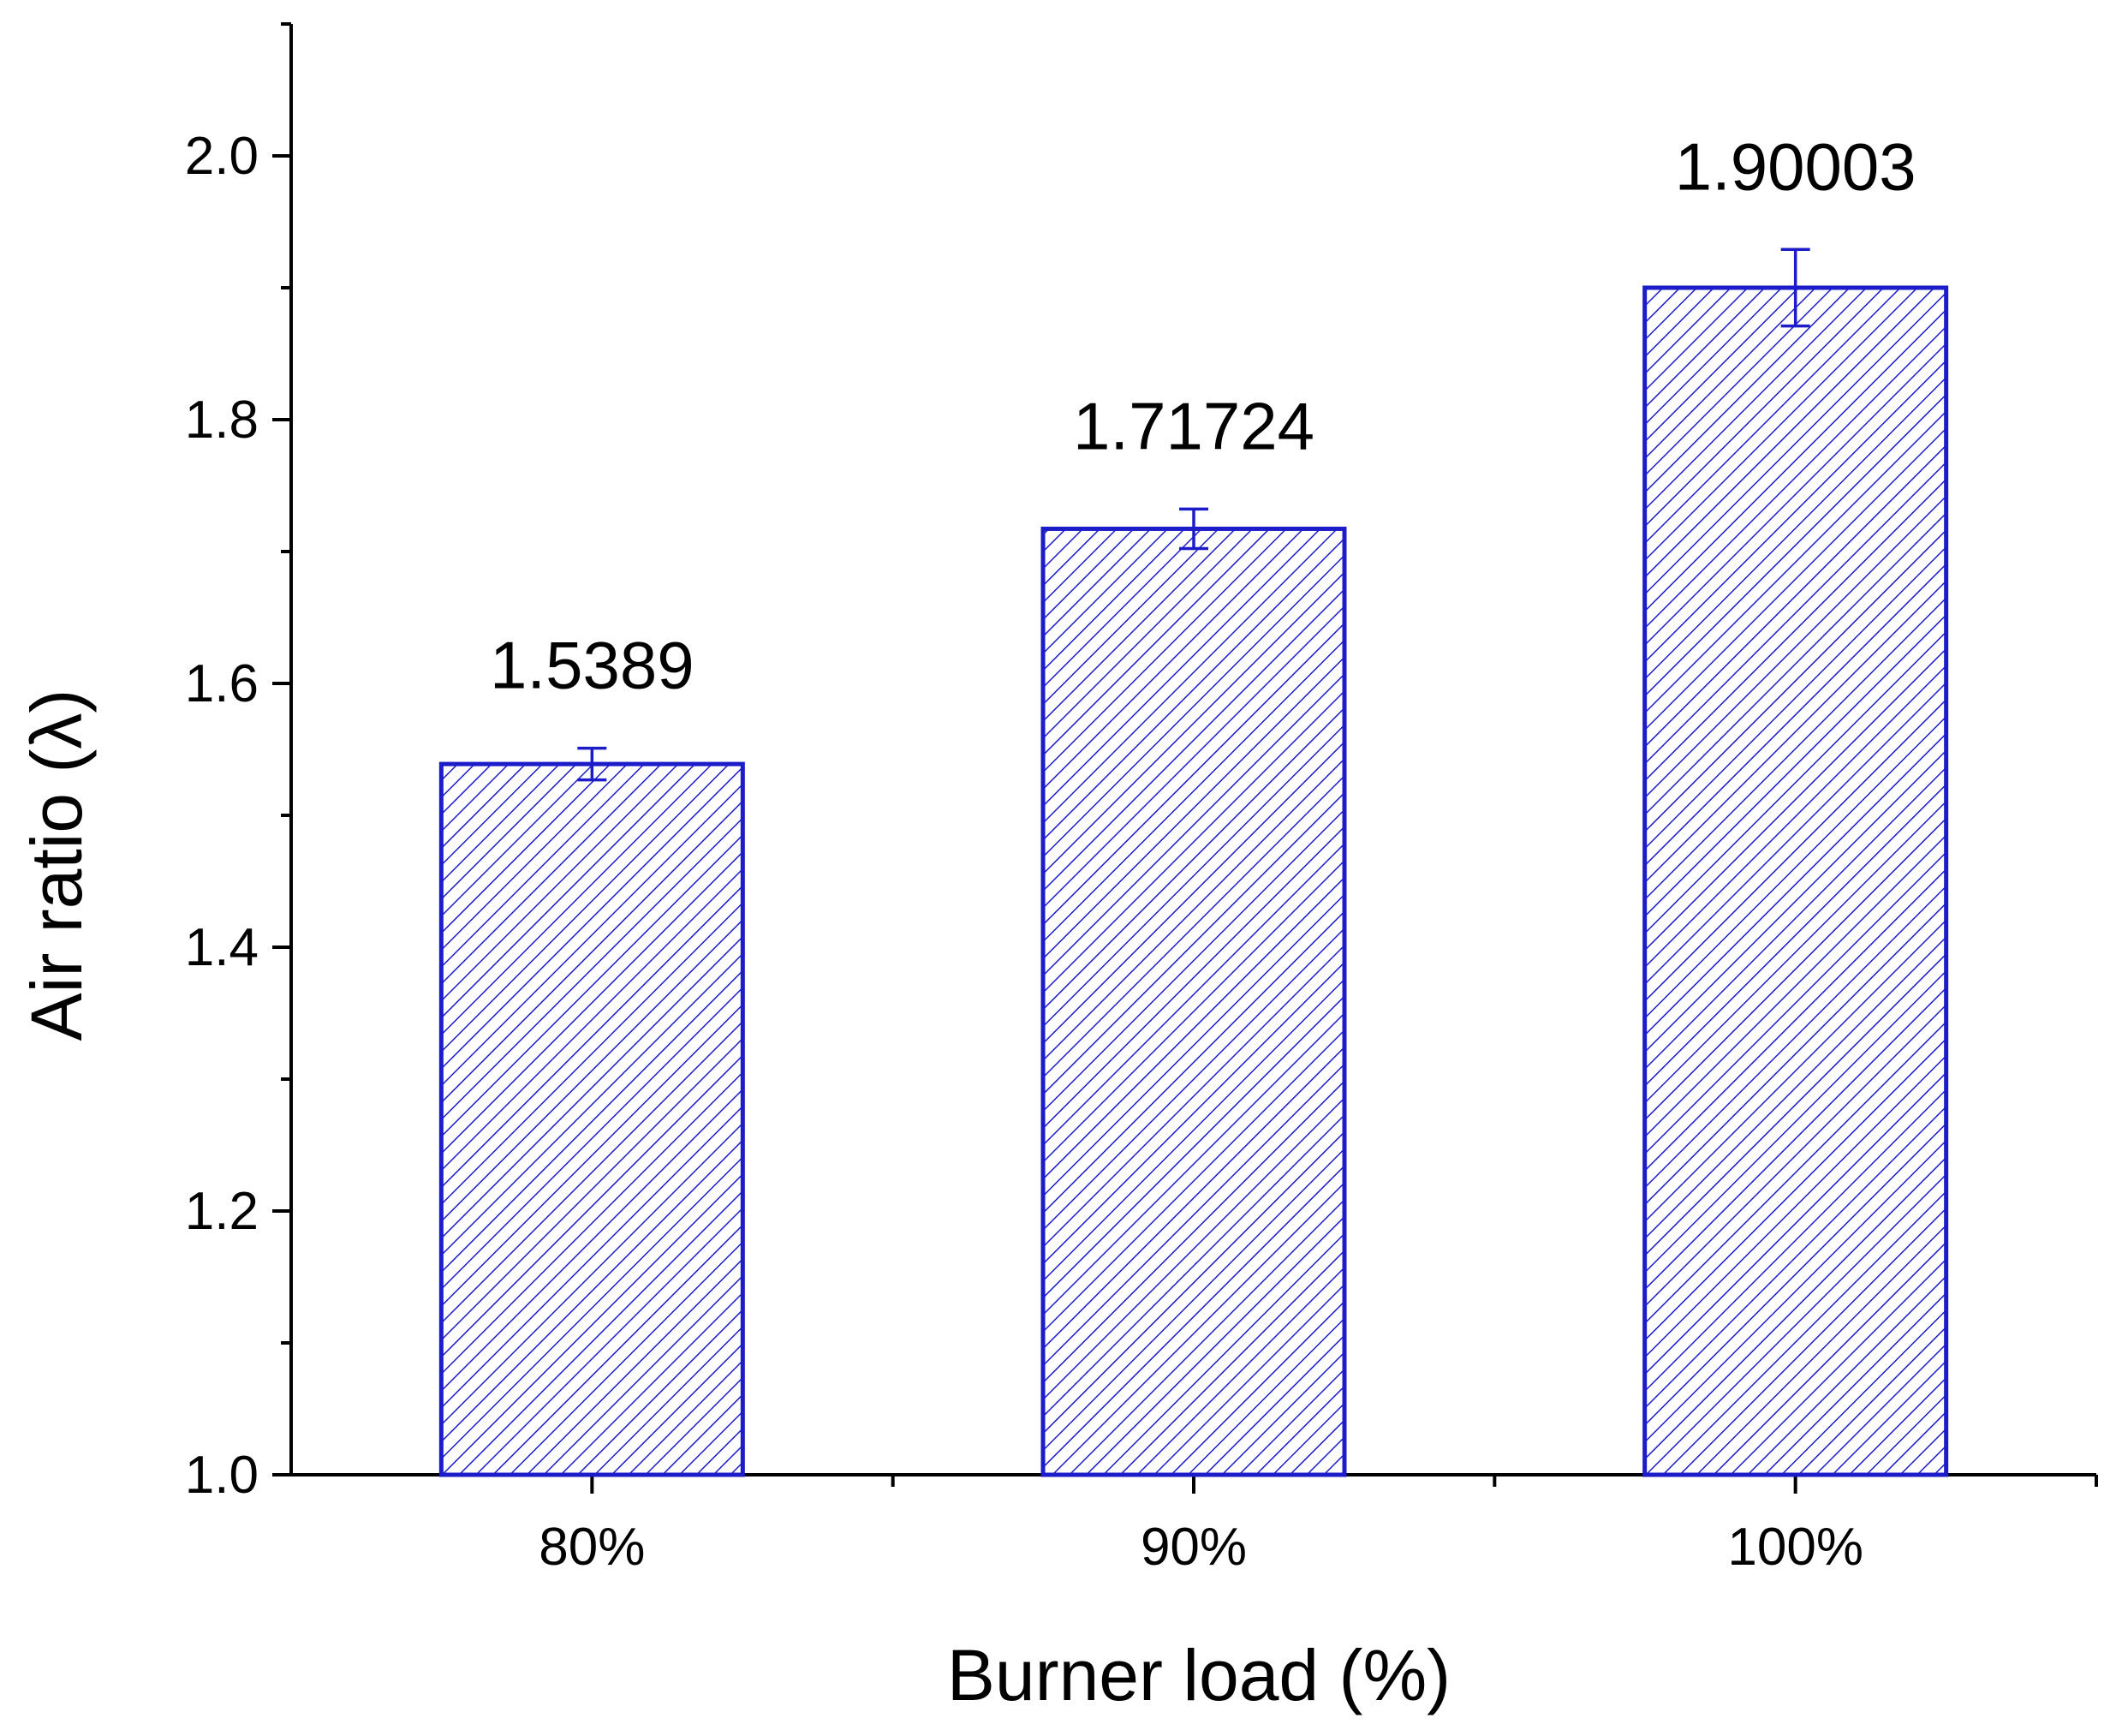 Image resolution: width=2122 pixels, height=1736 pixels. I want to click on x-tick-label: 80%, so click(592, 1547).